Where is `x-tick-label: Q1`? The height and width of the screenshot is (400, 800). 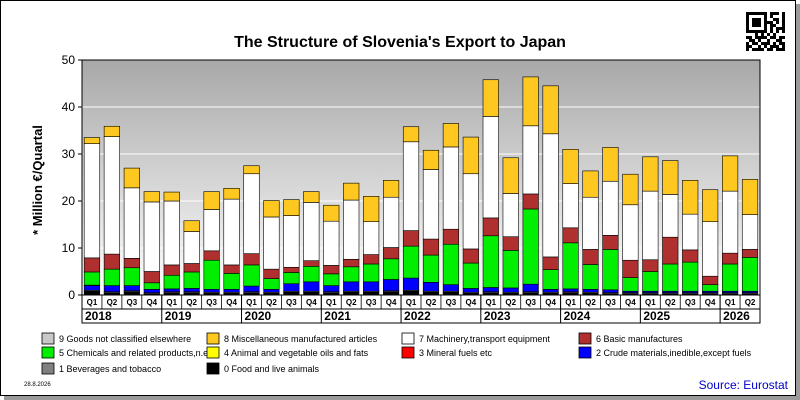
x-tick-label: Q1 is located at coordinates (570, 302).